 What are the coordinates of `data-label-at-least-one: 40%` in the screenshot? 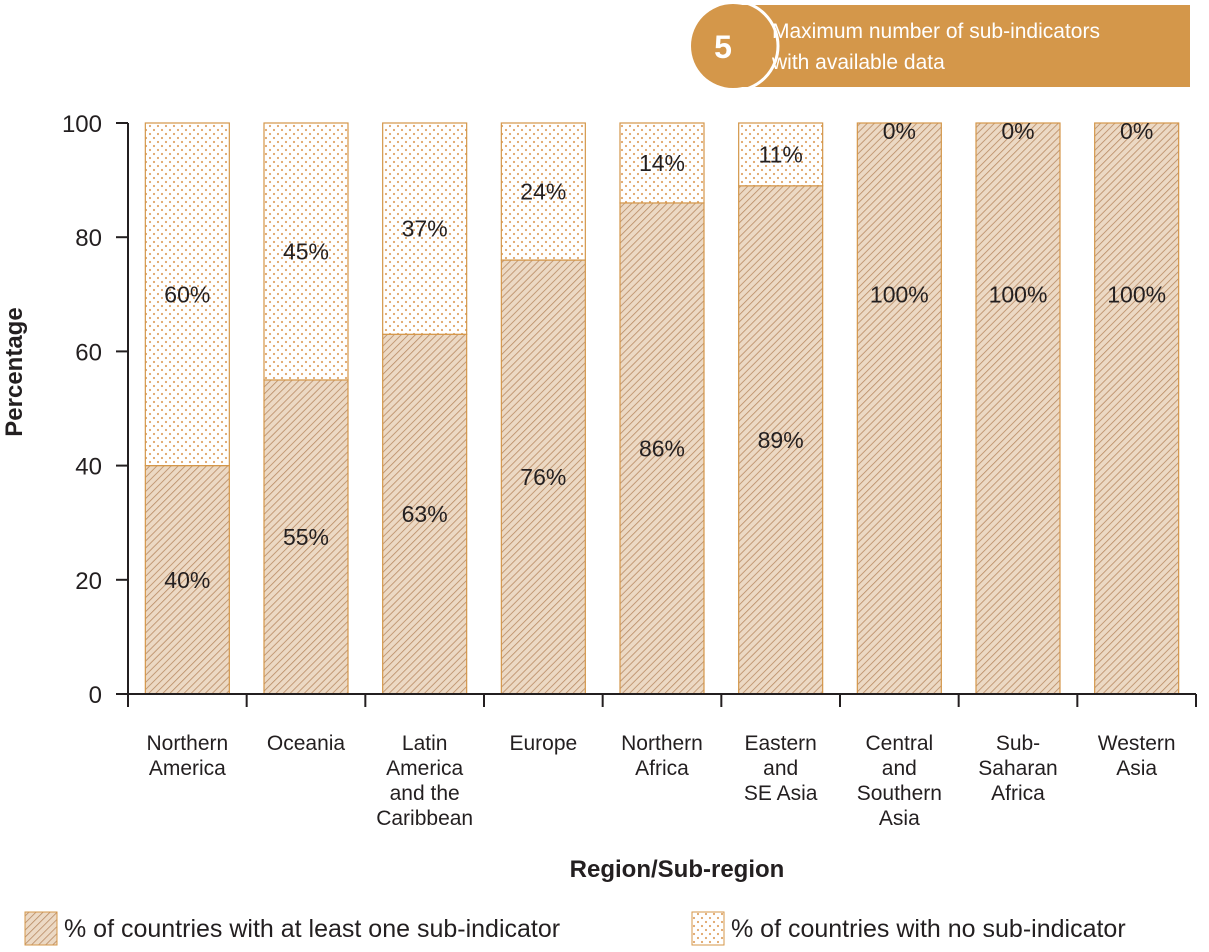 It's located at (187, 580).